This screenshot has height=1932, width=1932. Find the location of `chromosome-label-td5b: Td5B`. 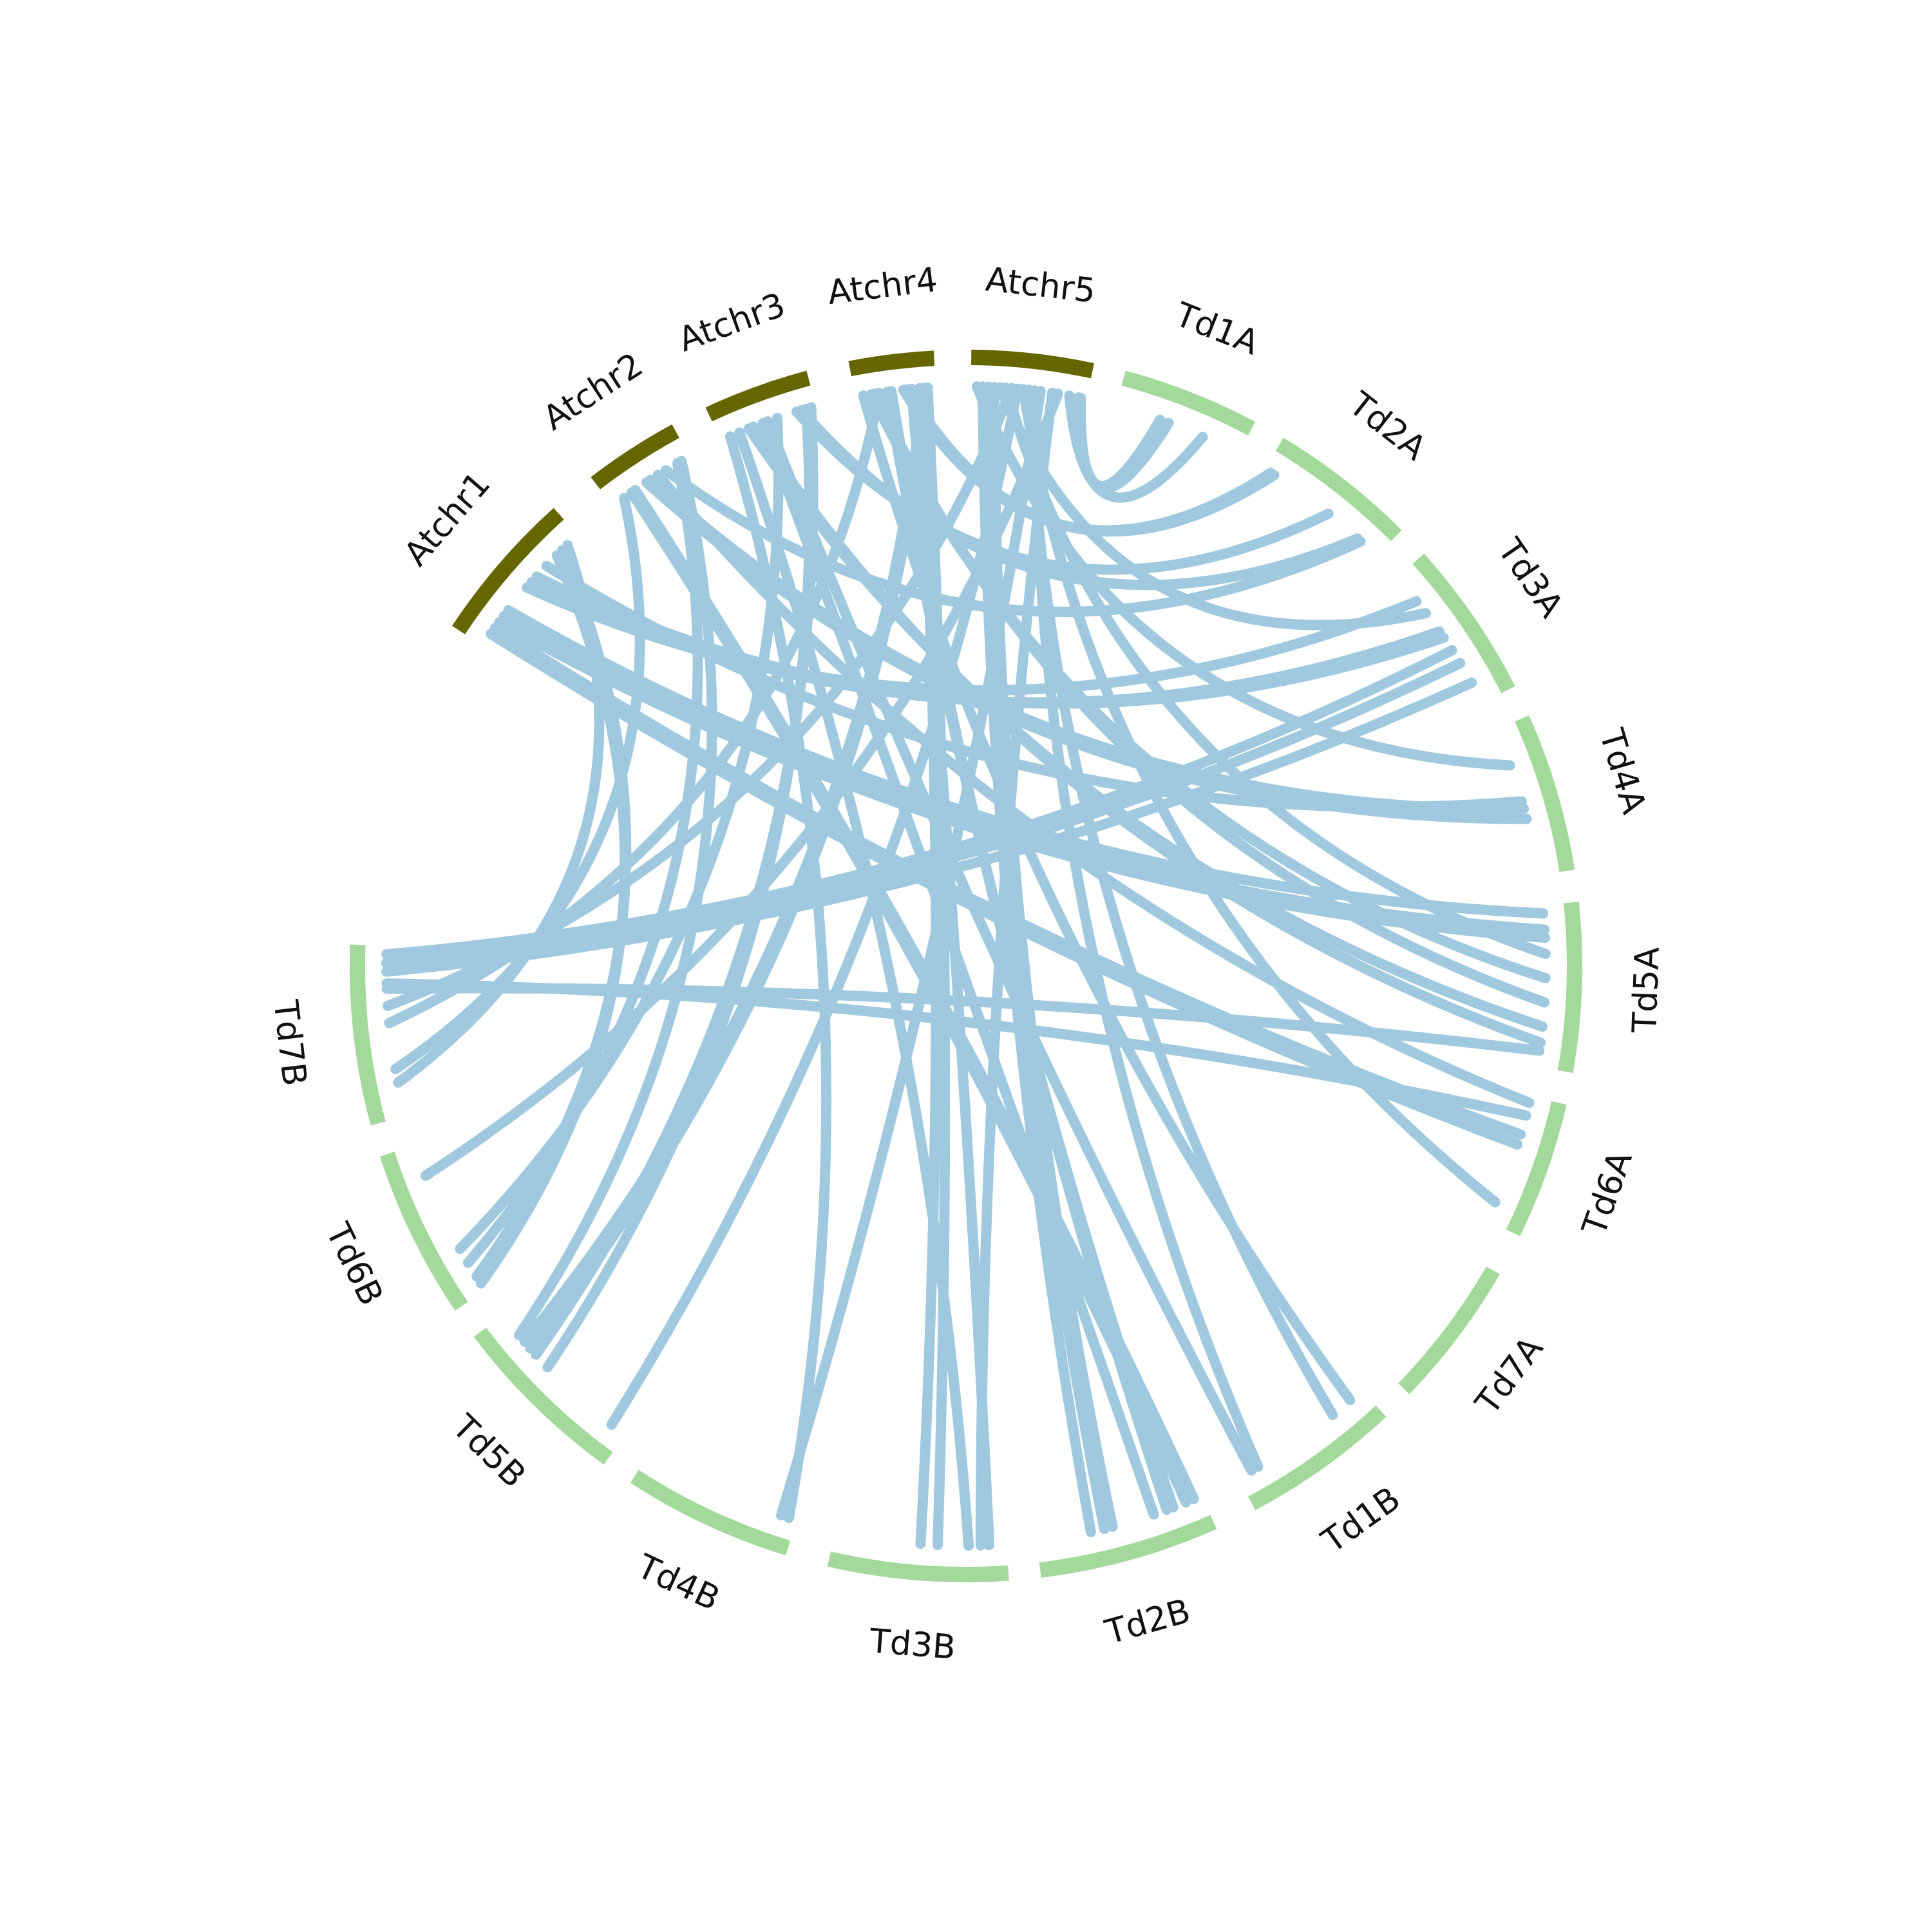

chromosome-label-td5b: Td5B is located at coordinates (489, 1451).